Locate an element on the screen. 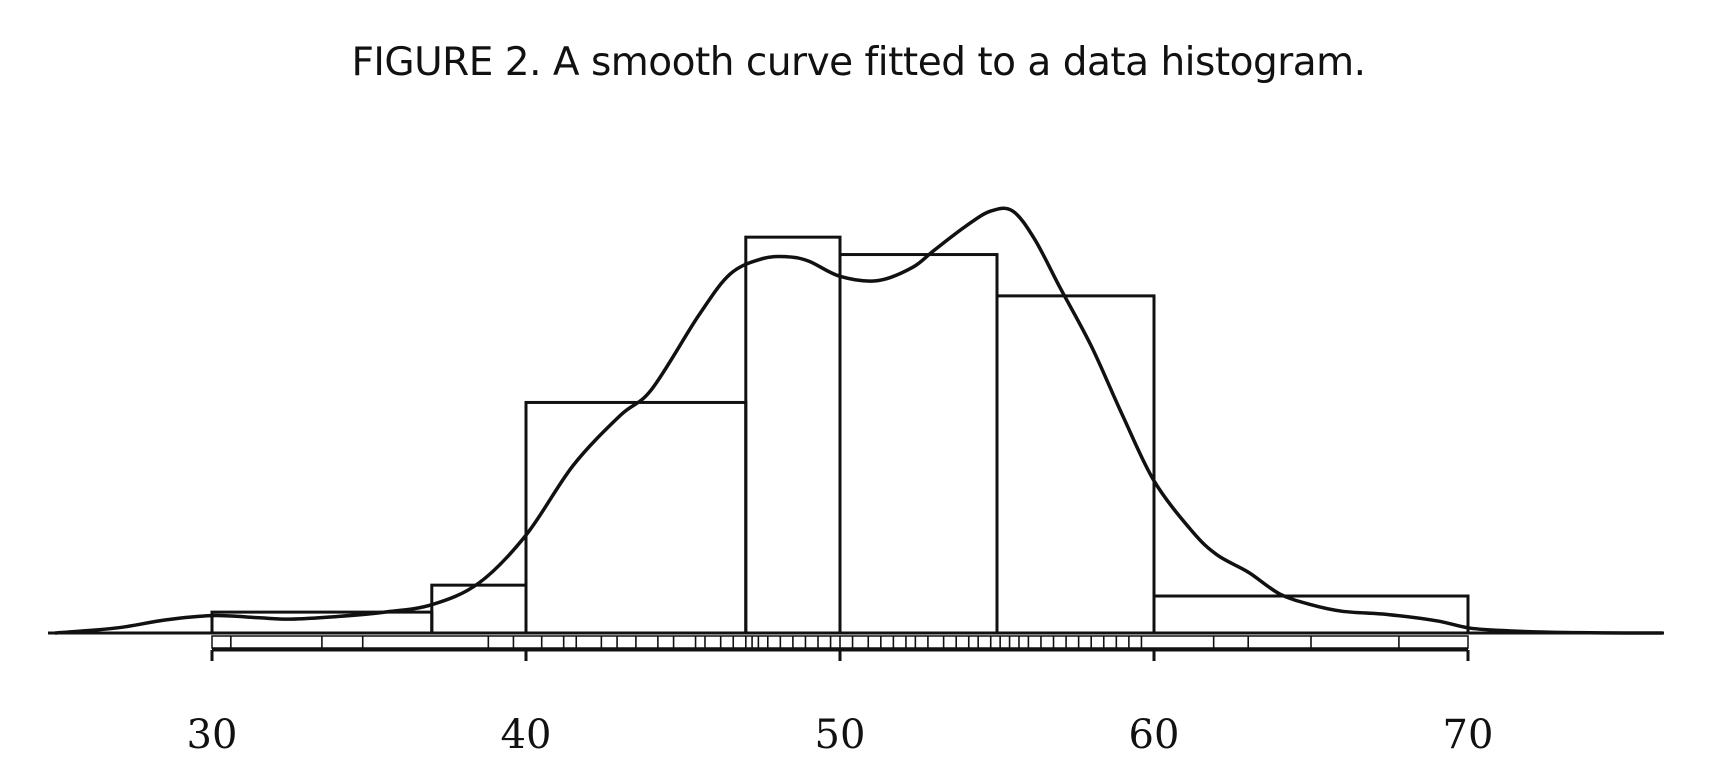 This screenshot has height=775, width=1717. x-tick-label-60: 60 is located at coordinates (1154, 735).